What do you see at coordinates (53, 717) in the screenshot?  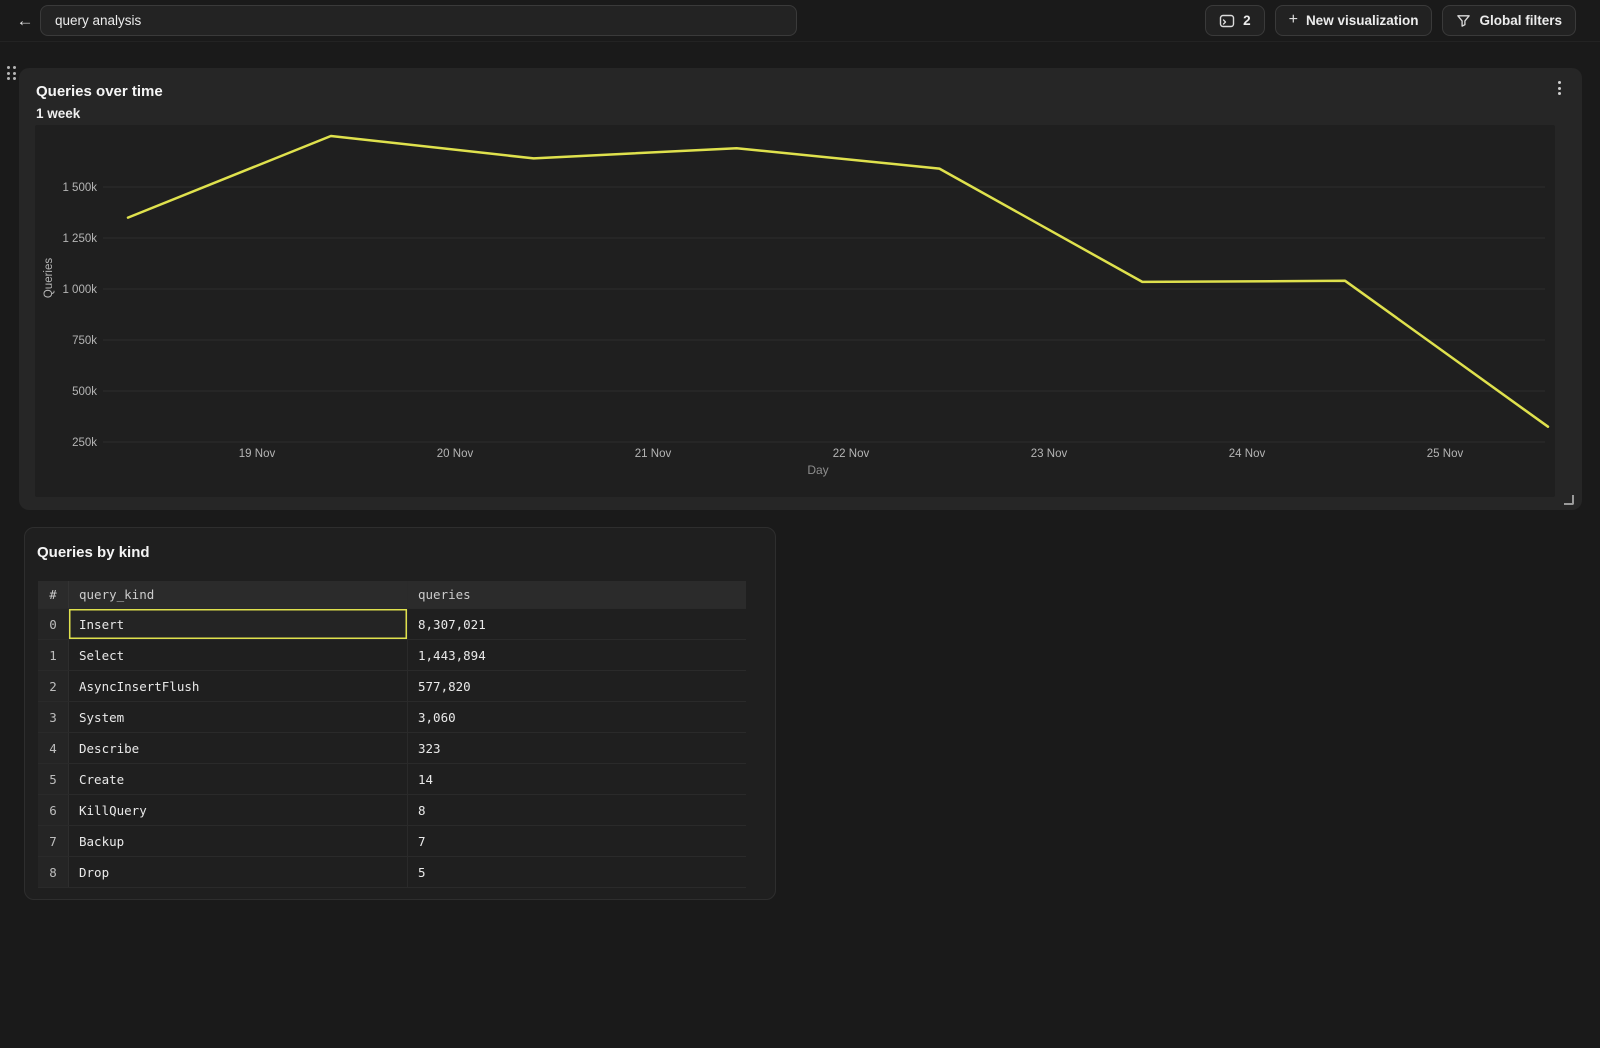 I see `row-index-cell: 3` at bounding box center [53, 717].